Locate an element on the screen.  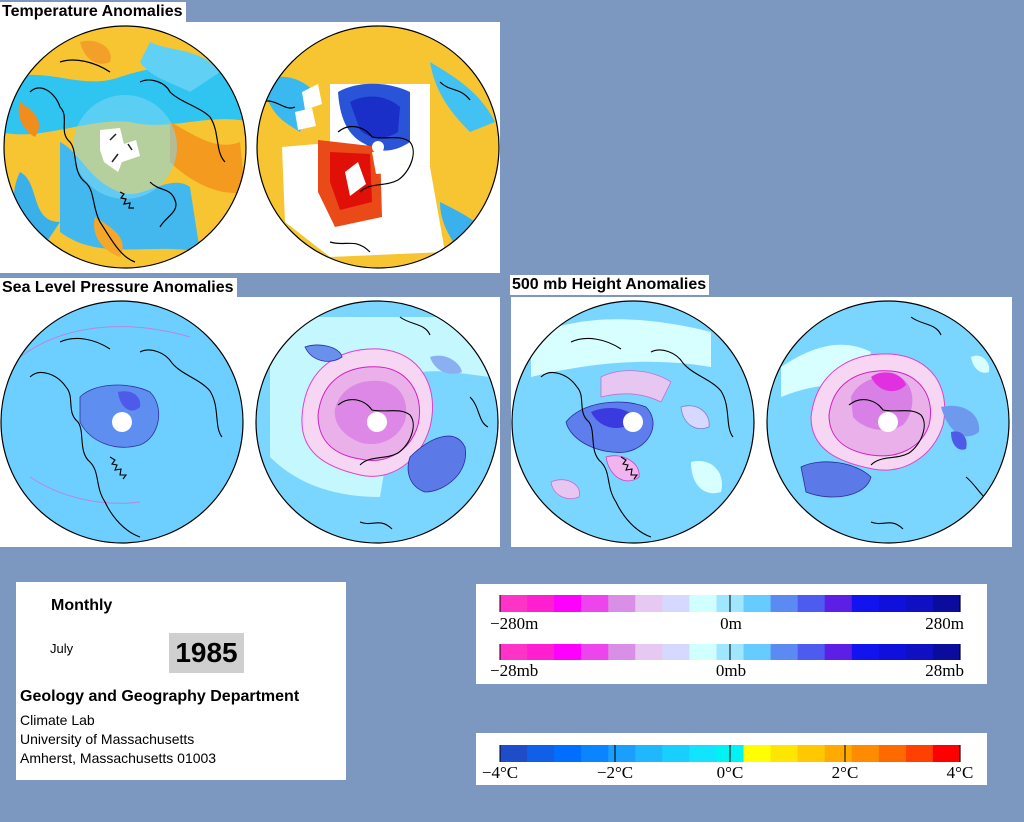
slp-maps is located at coordinates (249, 422).